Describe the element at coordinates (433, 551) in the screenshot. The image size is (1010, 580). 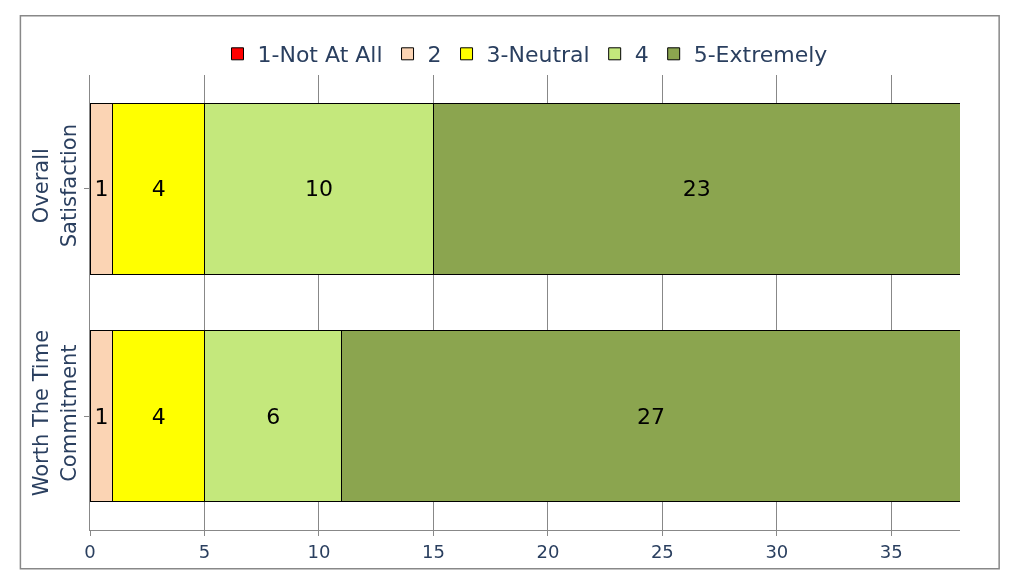
I see `x-tick-label: 15` at that location.